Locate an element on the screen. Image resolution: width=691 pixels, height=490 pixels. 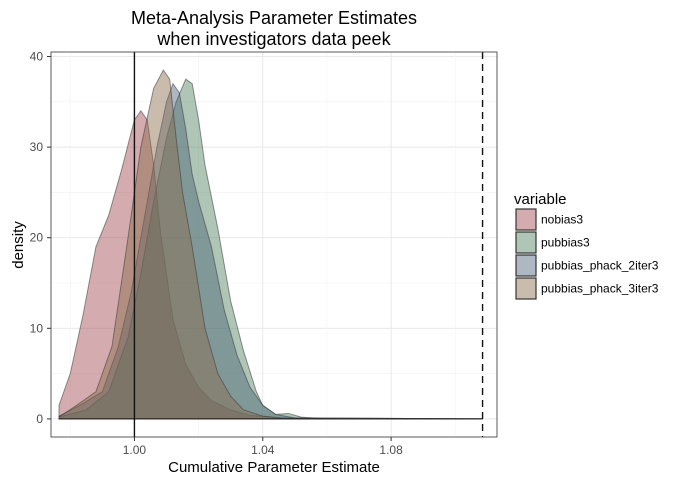
x-axis-label: Cumulative Parameter Estimate is located at coordinates (274, 467).